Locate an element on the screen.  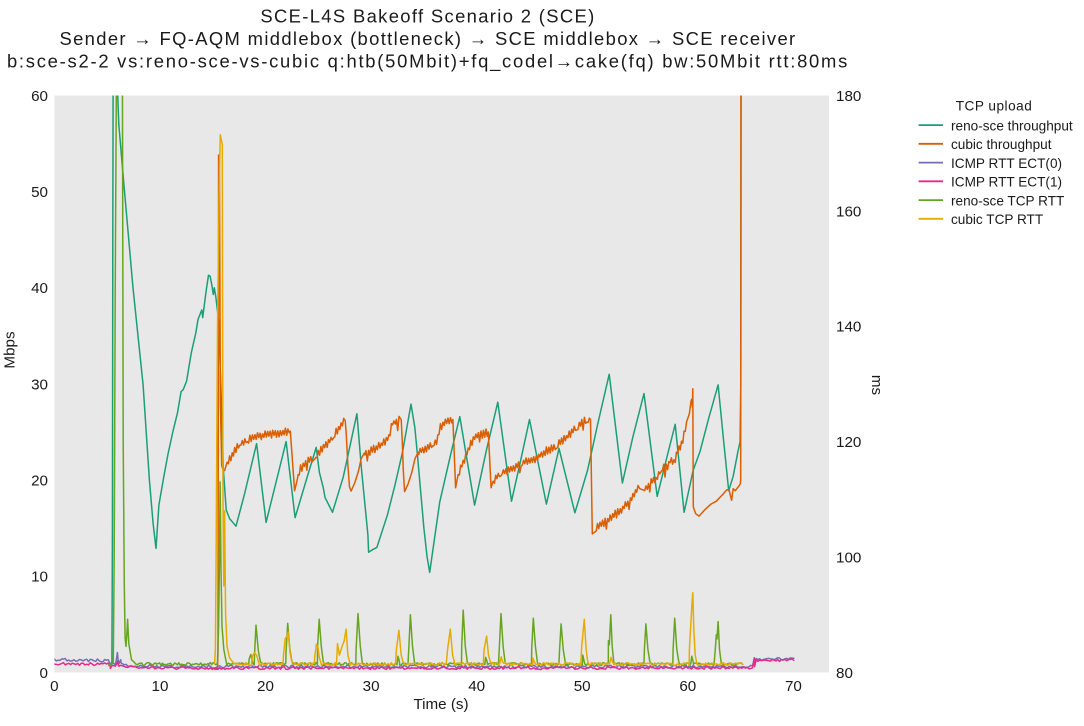
svg-text: reno-sce throughput is located at coordinates (1012, 125).